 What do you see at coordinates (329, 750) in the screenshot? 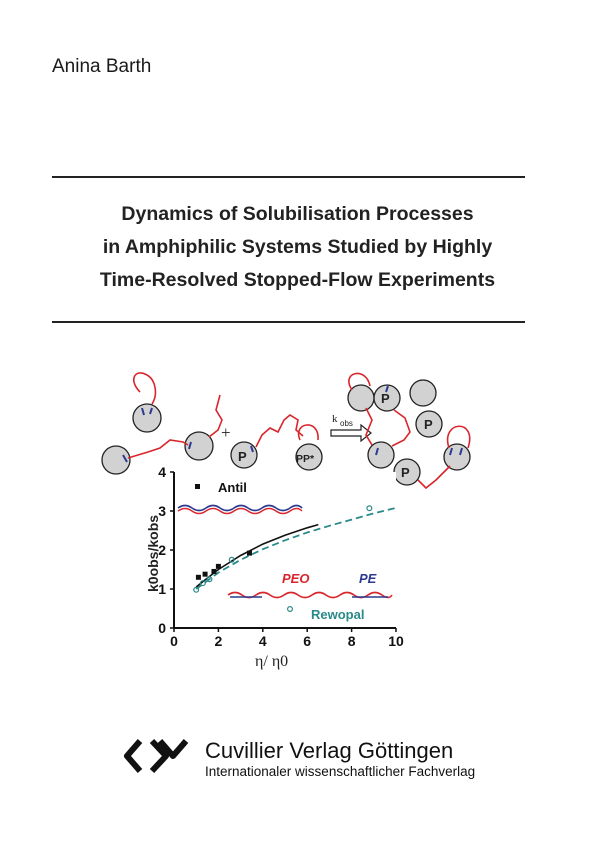
I see `publisher-name: Cuvillier Verlag Göttingen` at bounding box center [329, 750].